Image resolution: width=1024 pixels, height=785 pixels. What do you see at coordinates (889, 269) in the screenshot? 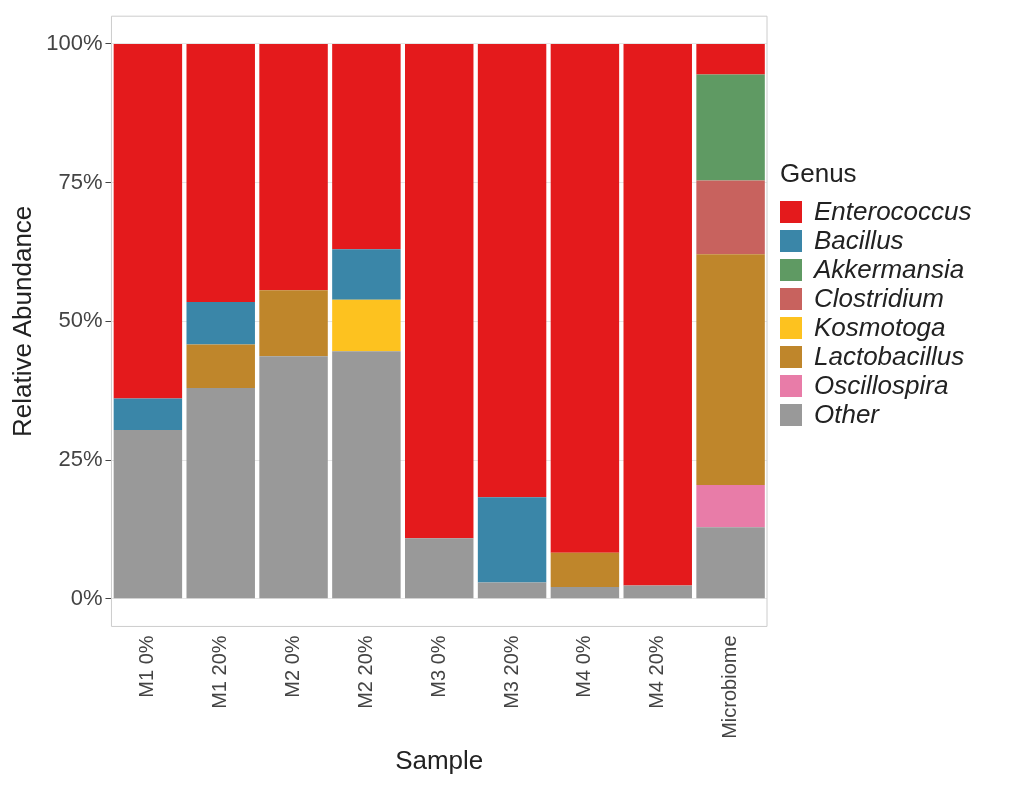
I see `legend-label: Akkermansia` at bounding box center [889, 269].